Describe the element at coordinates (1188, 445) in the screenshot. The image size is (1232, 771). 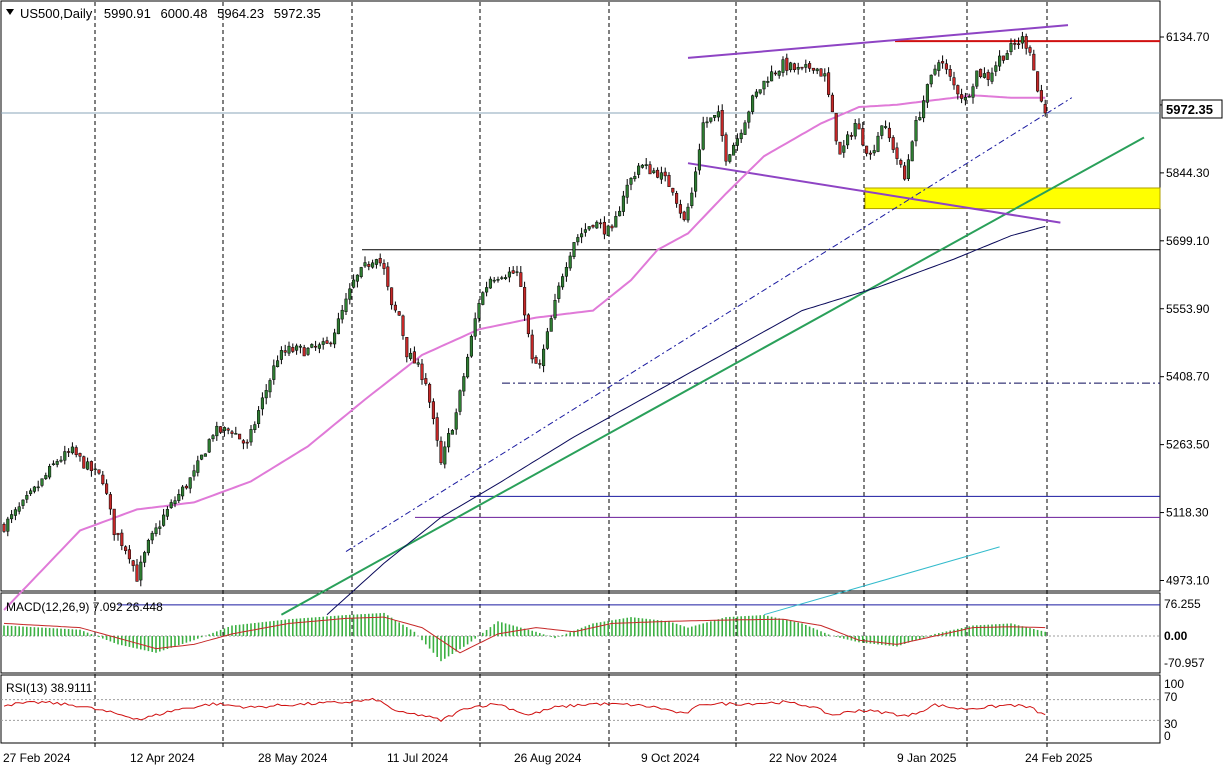
I see `price-tick-label: 5263.50` at that location.